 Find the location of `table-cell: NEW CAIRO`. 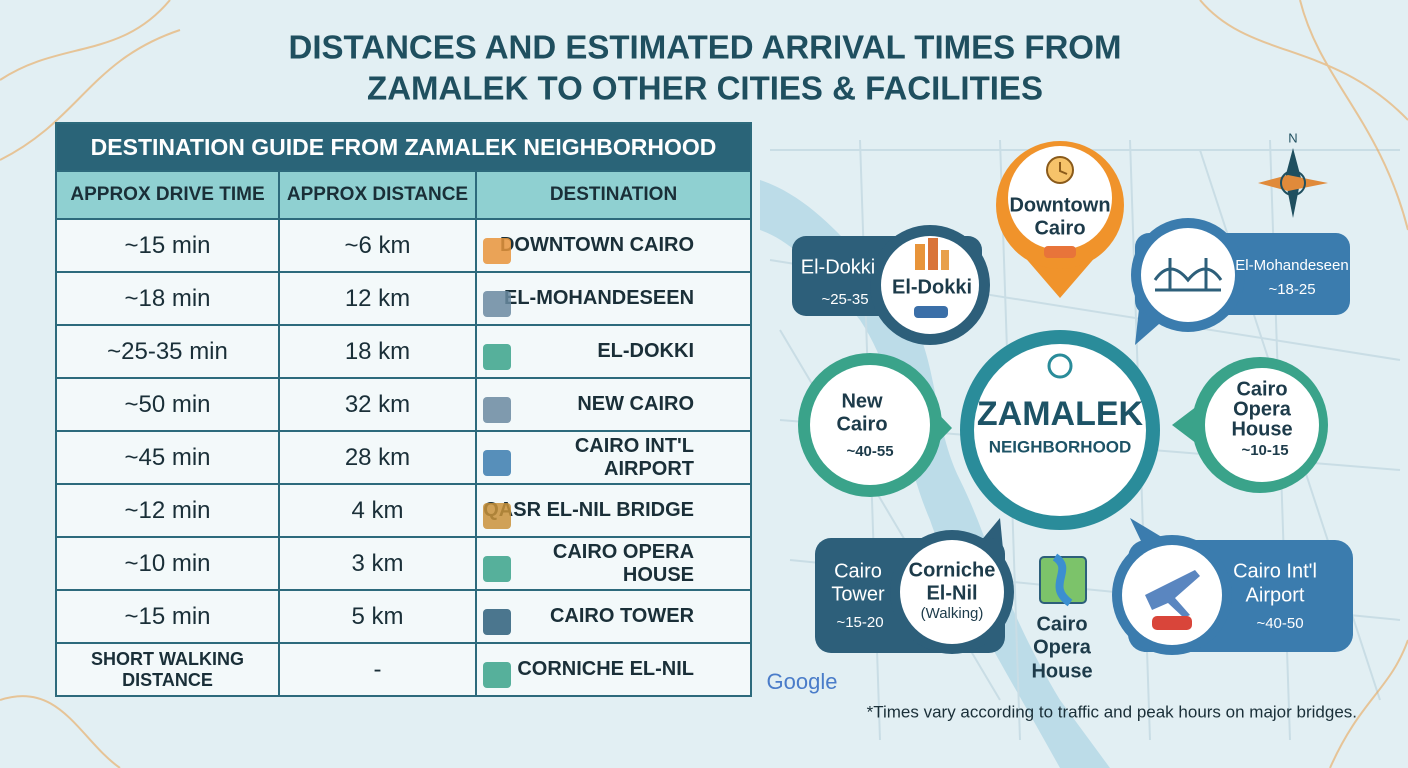

table-cell: NEW CAIRO is located at coordinates (613, 404).